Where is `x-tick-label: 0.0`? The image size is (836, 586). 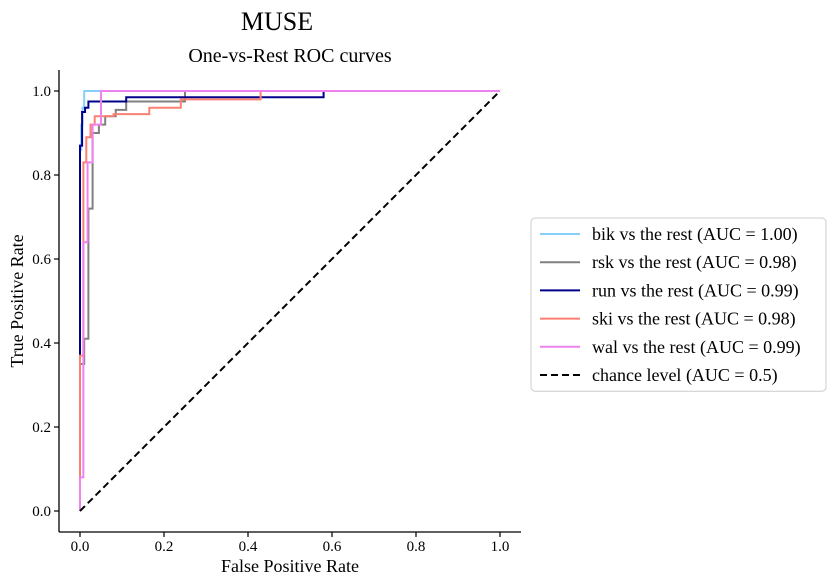 x-tick-label: 0.0 is located at coordinates (80, 547).